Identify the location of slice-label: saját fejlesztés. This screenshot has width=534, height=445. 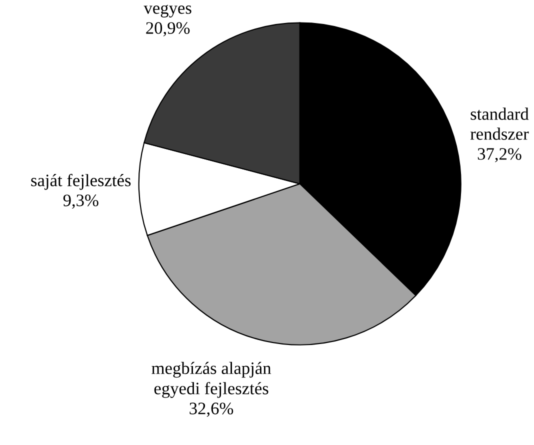
(81, 182).